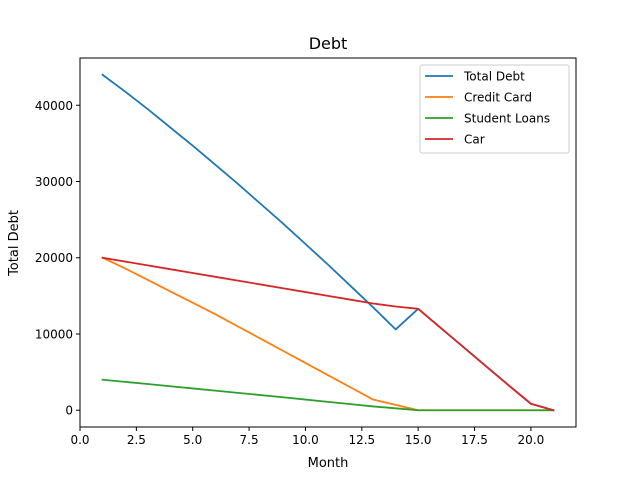 The width and height of the screenshot is (640, 484). What do you see at coordinates (328, 463) in the screenshot?
I see `x-axis-label: Month` at bounding box center [328, 463].